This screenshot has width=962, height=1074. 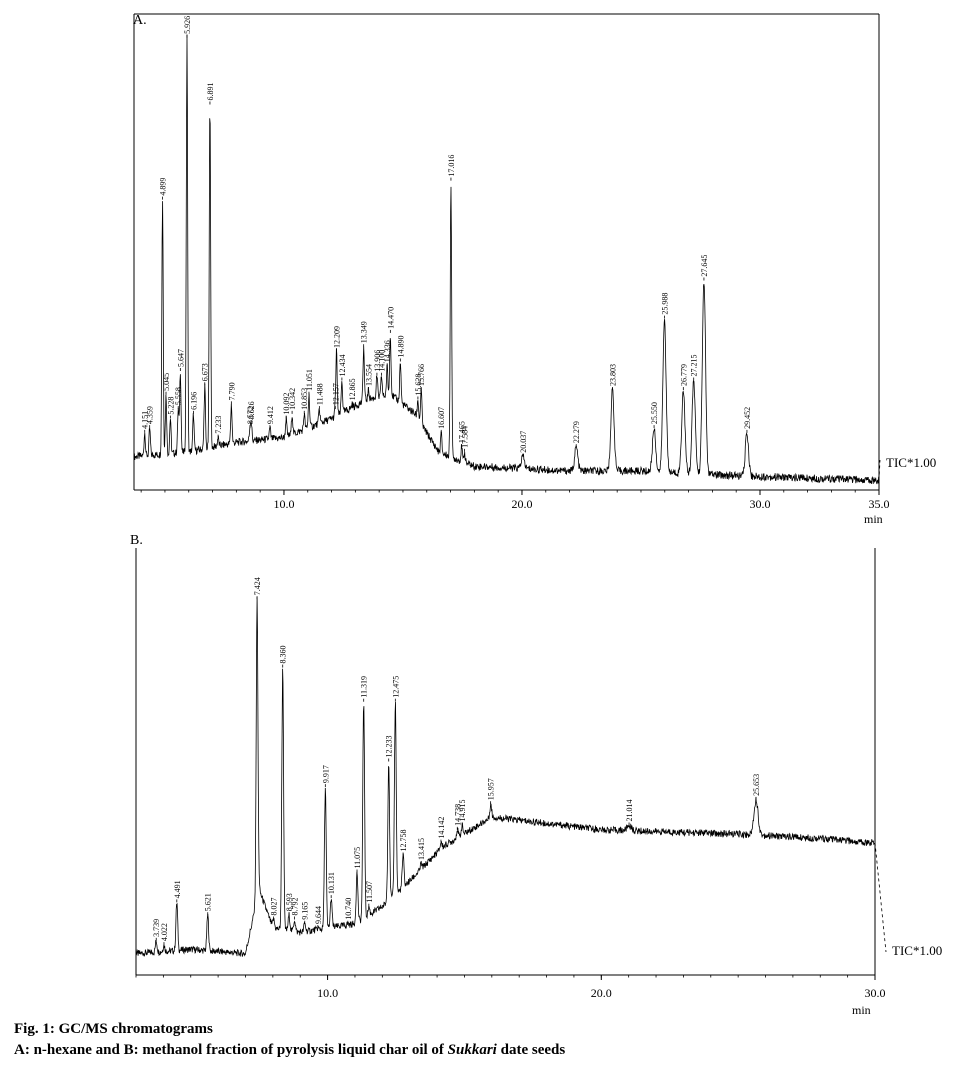 I want to click on peak-label: 4.151, so click(x=145, y=420).